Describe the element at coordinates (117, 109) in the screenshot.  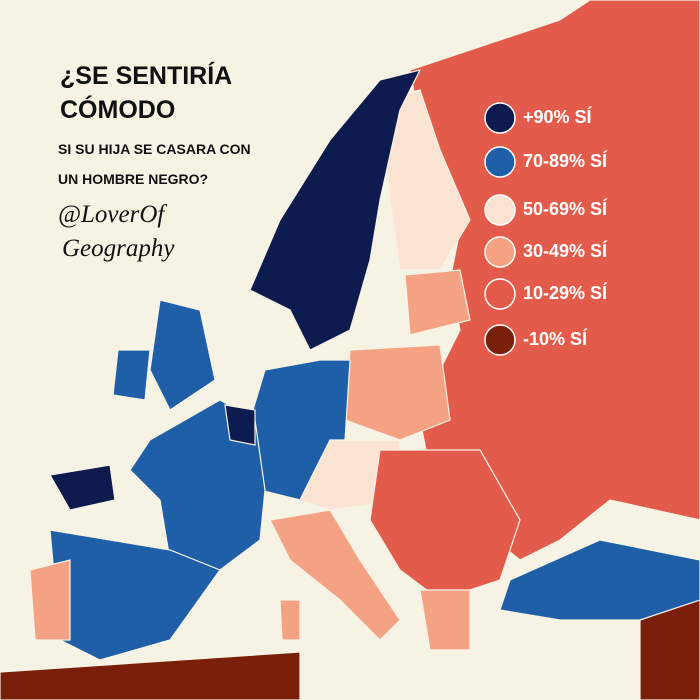
I see `title-line: CÓMODO` at that location.